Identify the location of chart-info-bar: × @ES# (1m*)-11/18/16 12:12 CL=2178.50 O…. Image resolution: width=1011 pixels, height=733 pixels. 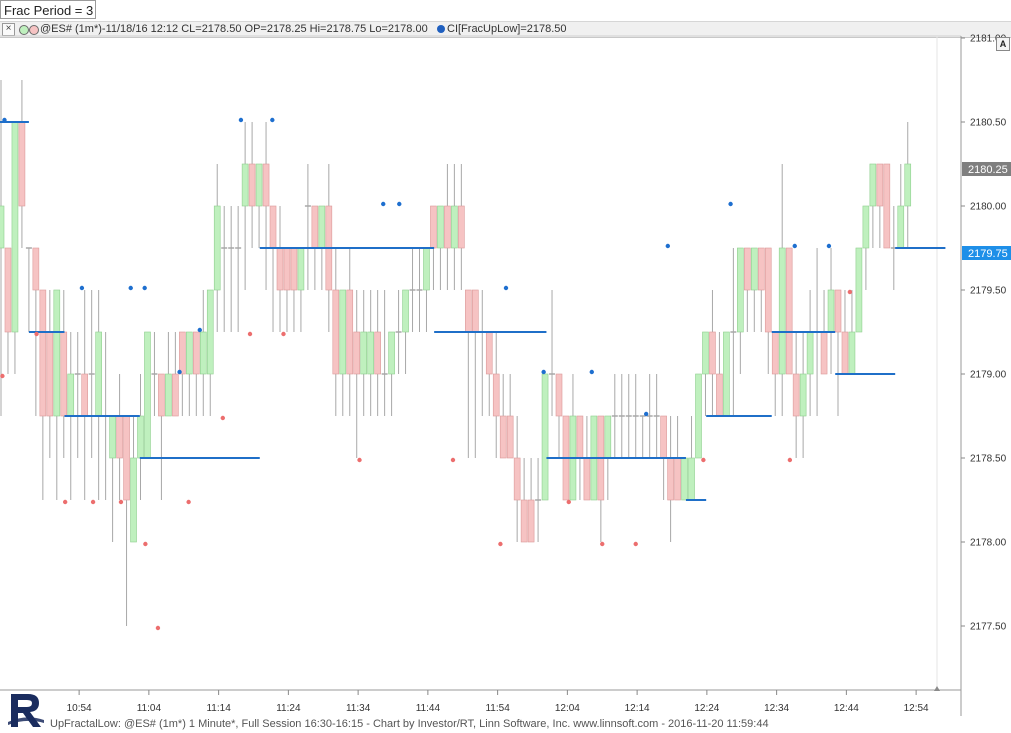
(505, 29).